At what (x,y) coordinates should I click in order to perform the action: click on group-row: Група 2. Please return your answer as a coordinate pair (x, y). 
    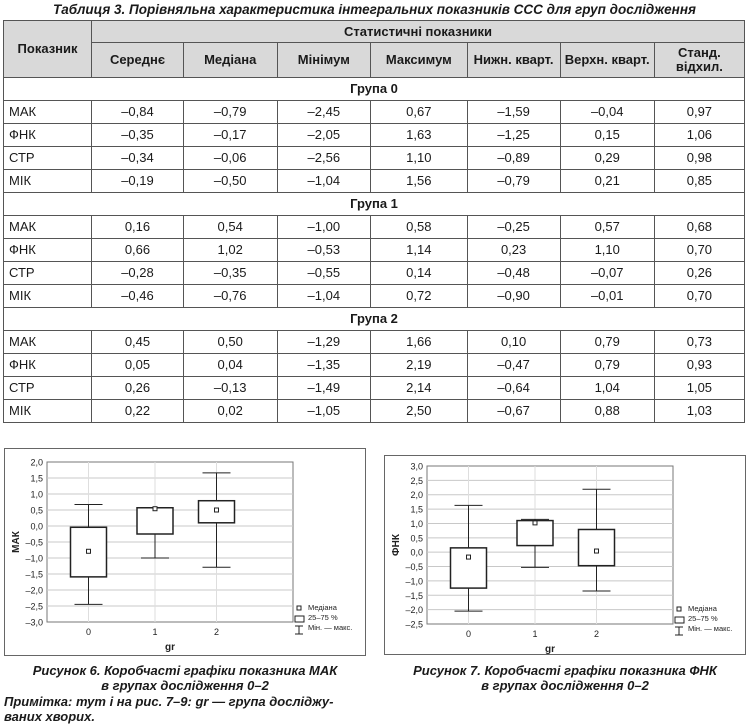
    Looking at the image, I should click on (374, 319).